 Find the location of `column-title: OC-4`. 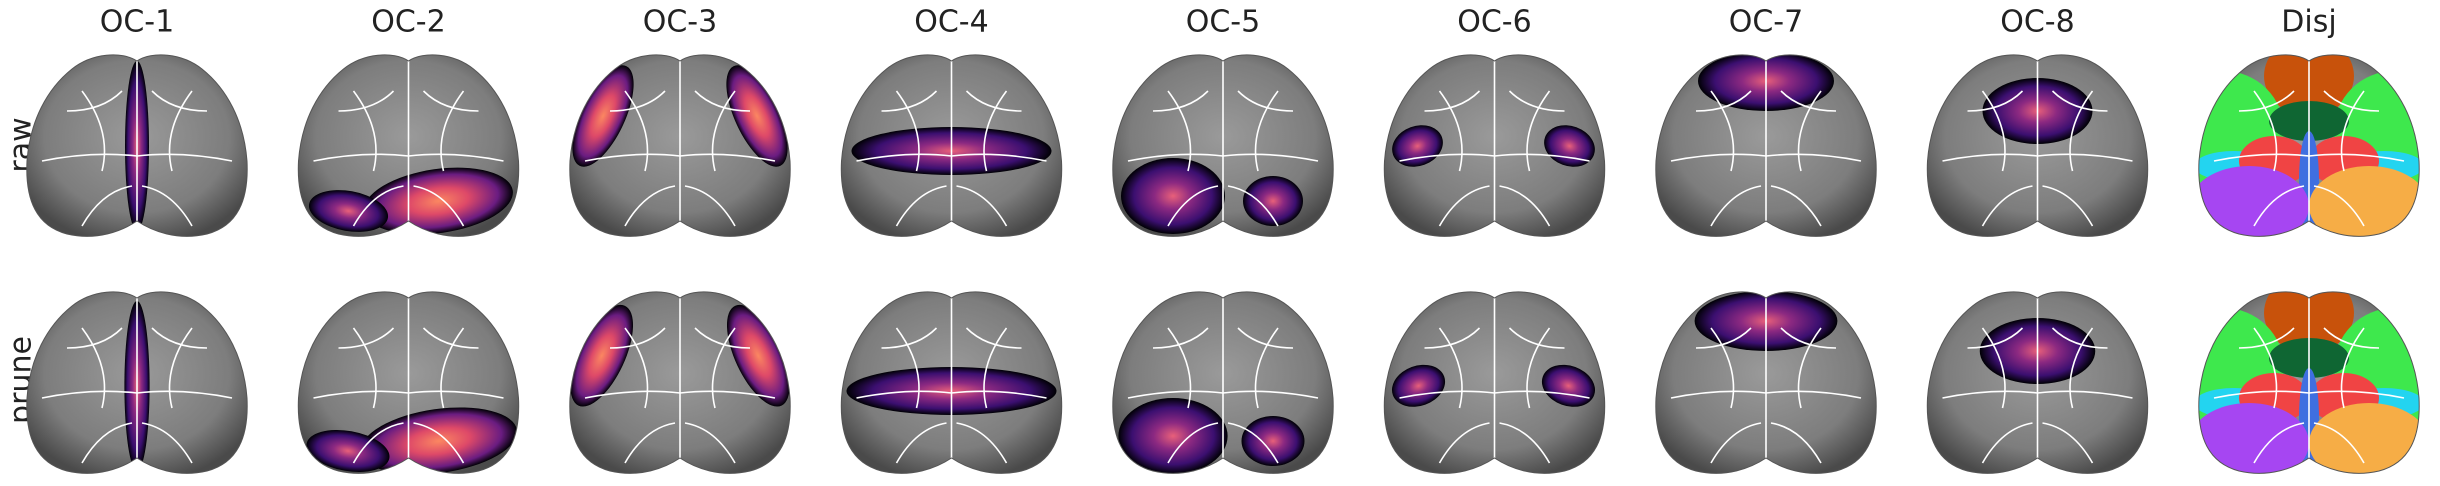

column-title: OC-4 is located at coordinates (951, 22).